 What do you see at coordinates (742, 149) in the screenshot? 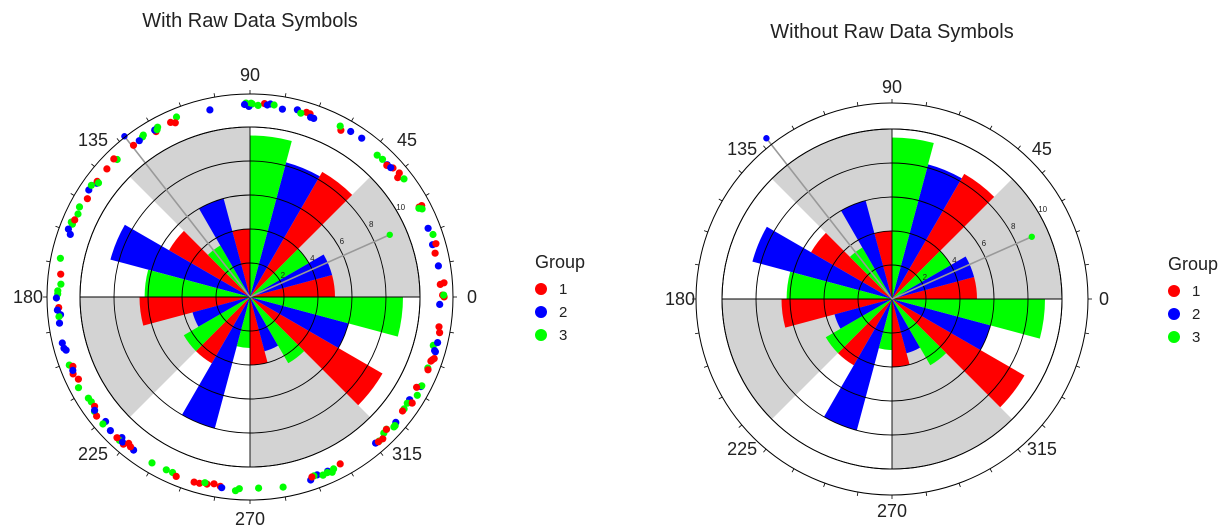
I see `angle-label-135: 135` at bounding box center [742, 149].